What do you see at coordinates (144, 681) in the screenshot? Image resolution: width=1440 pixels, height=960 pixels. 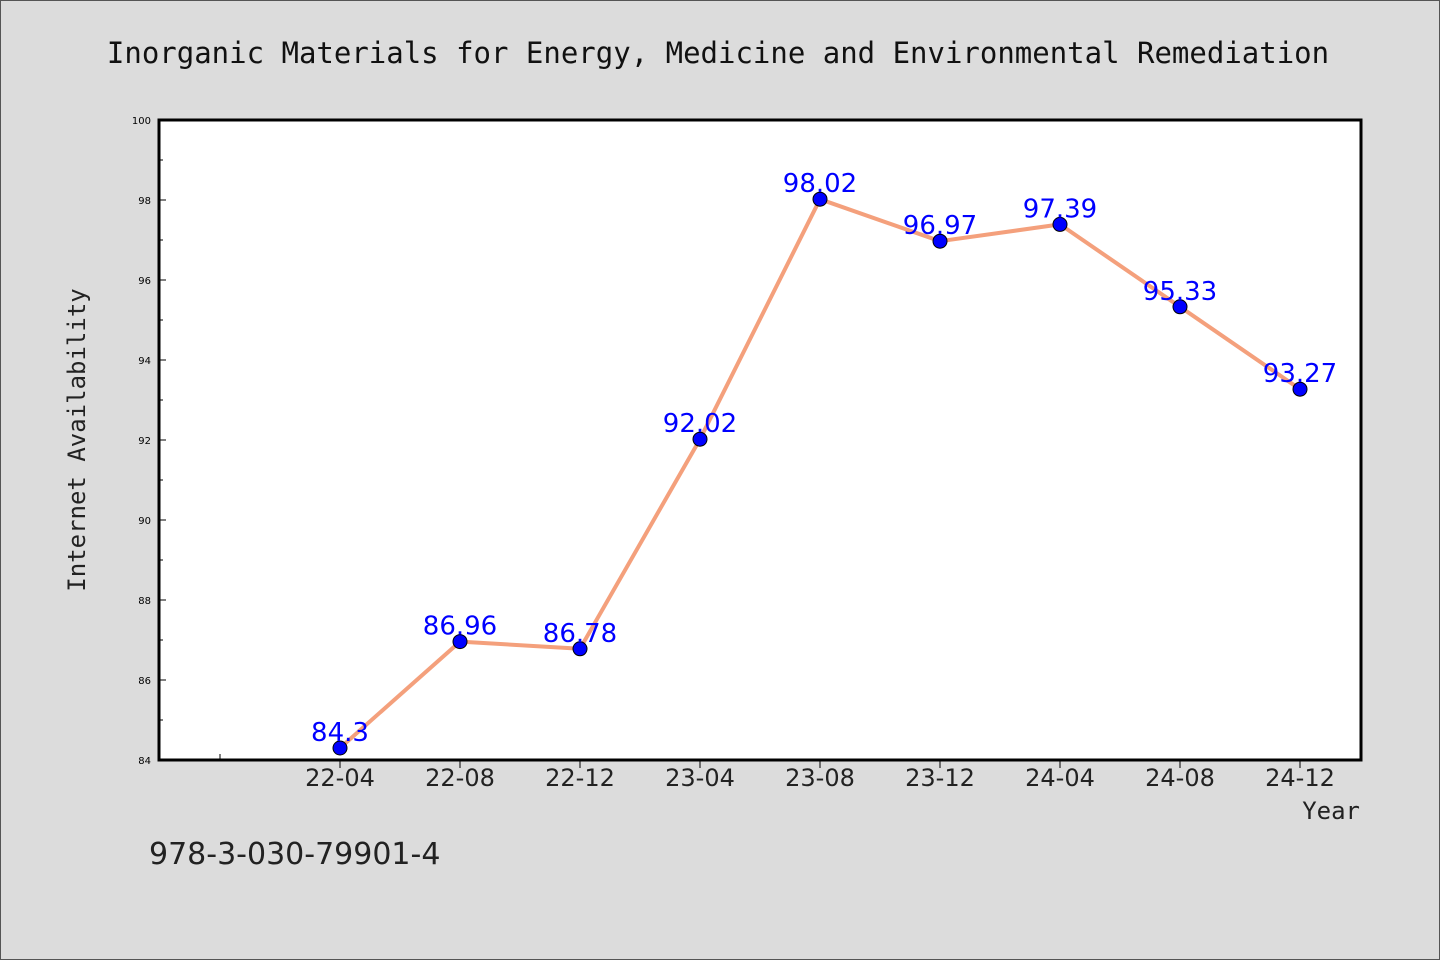 I see `y-tick-label: 86` at bounding box center [144, 681].